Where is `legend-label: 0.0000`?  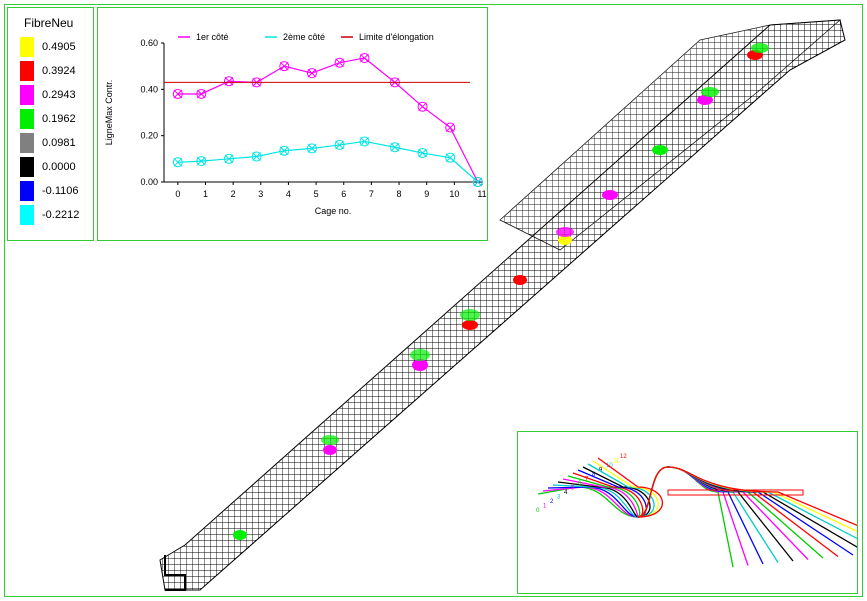
legend-label: 0.0000 is located at coordinates (59, 167).